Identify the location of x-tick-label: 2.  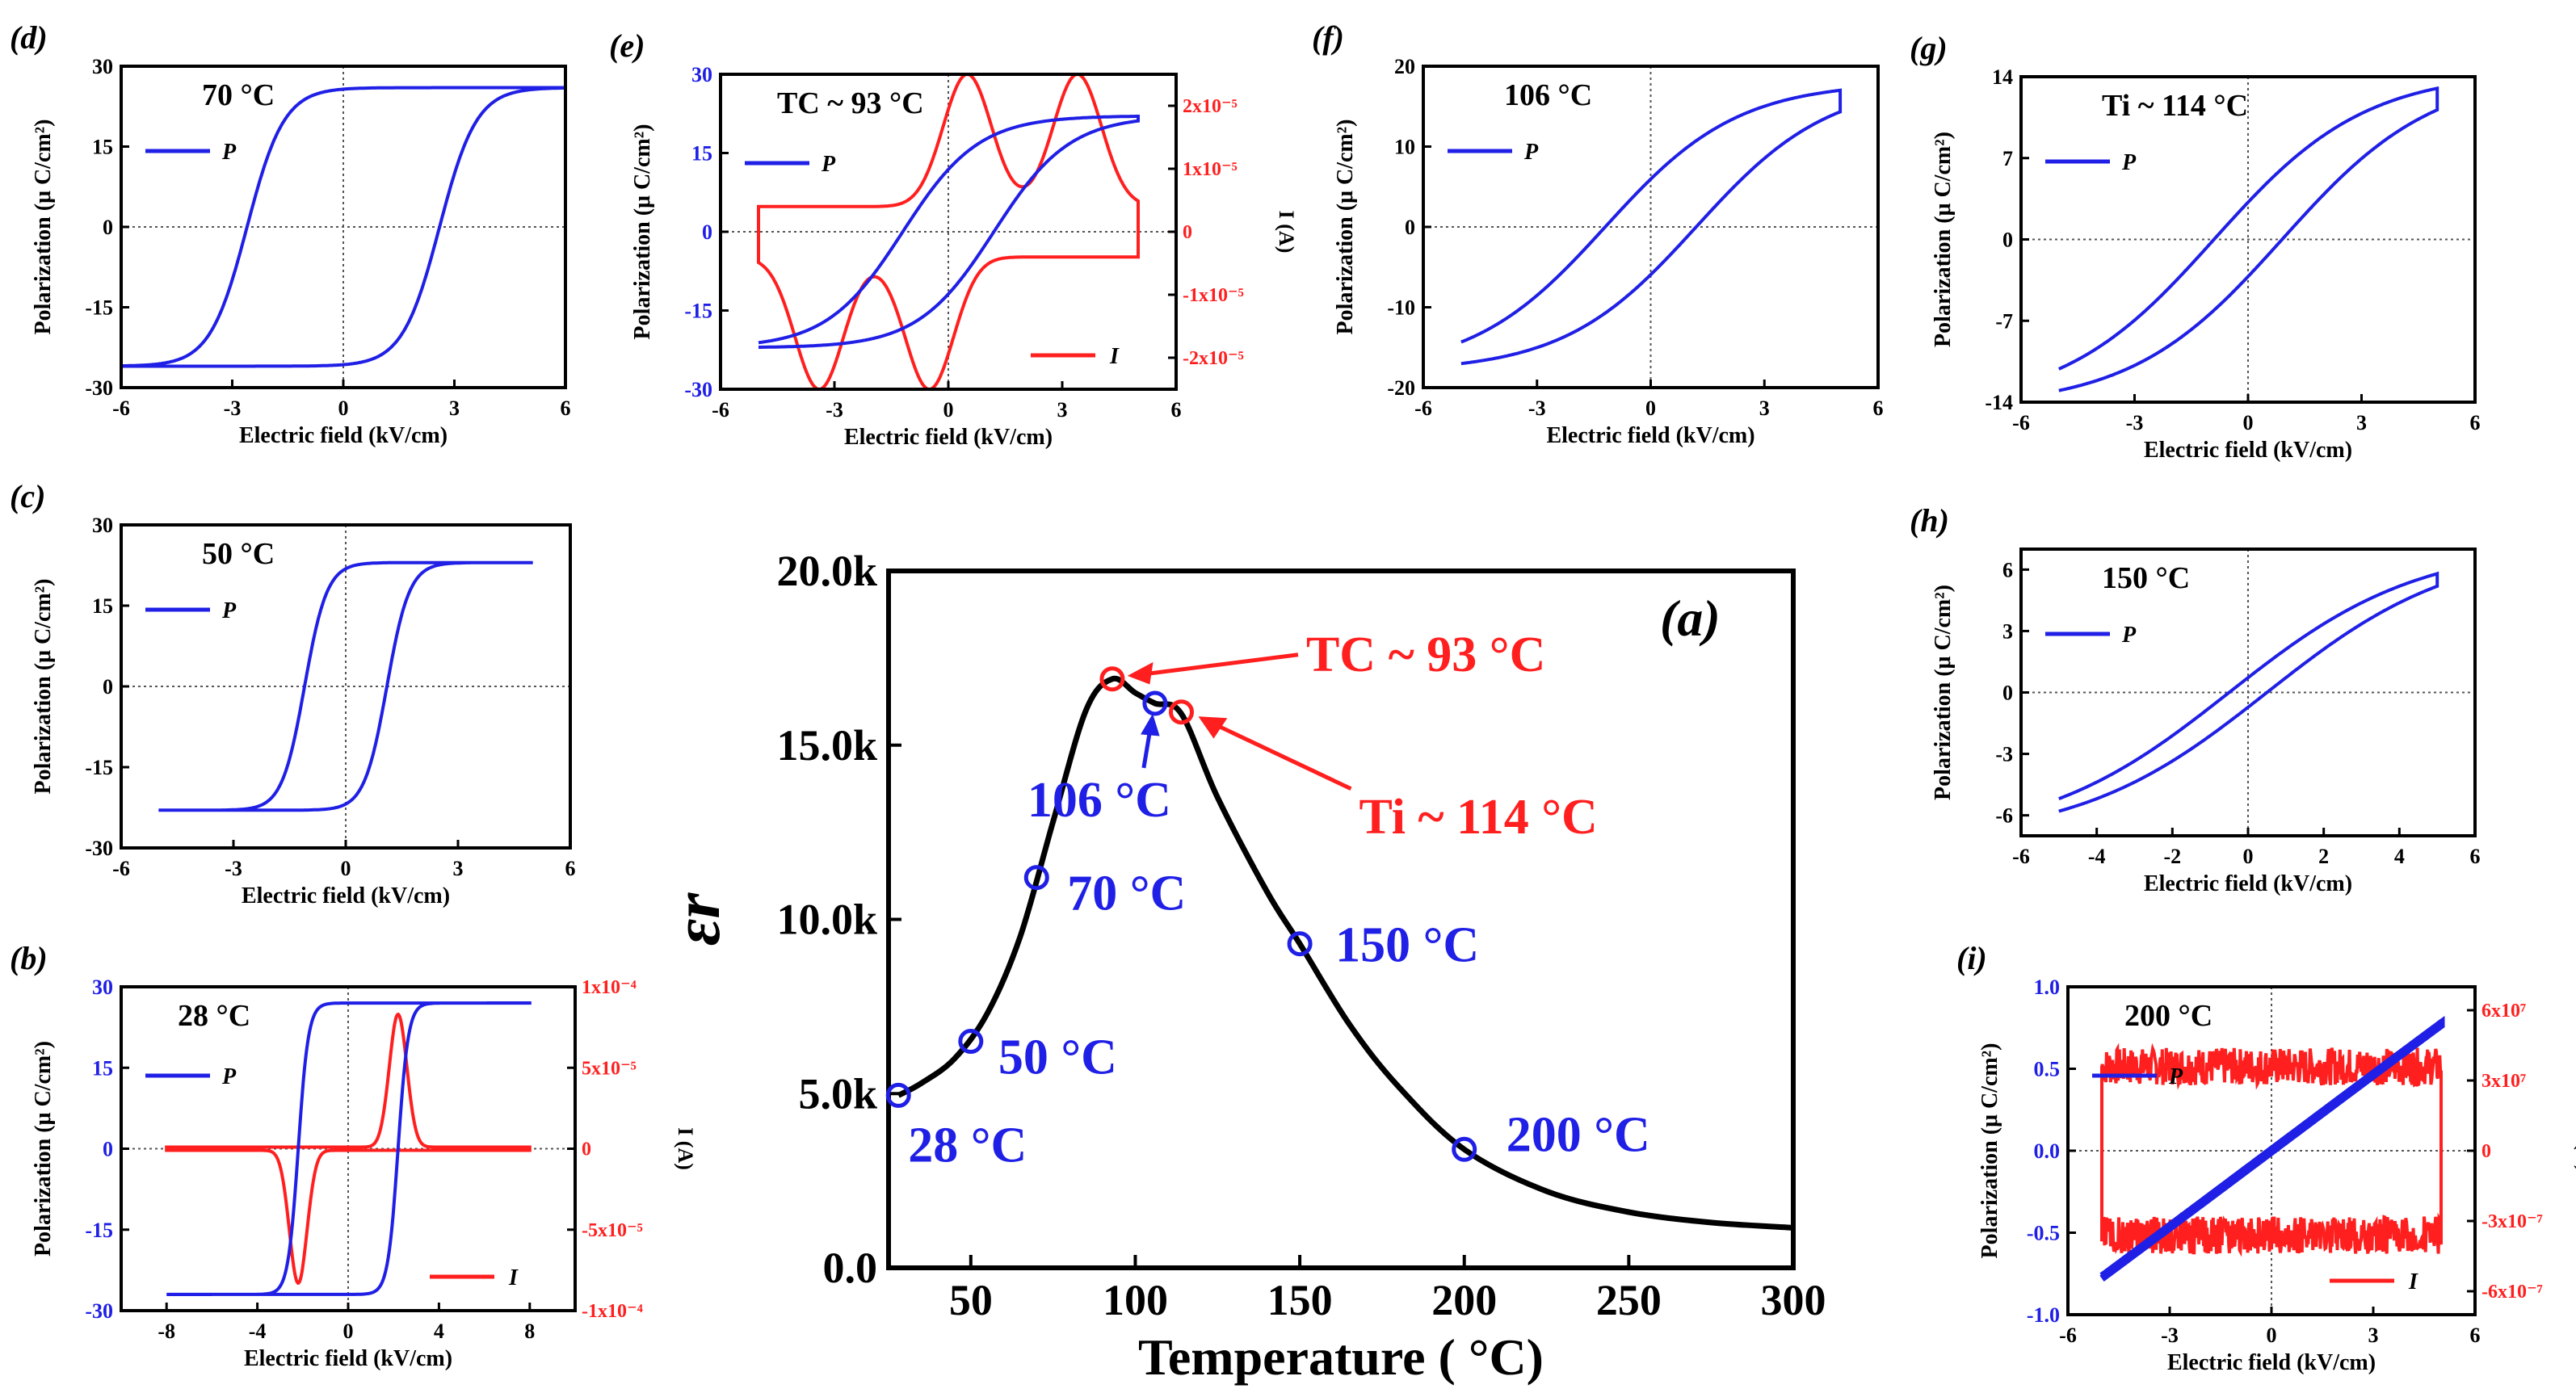
(2323, 857).